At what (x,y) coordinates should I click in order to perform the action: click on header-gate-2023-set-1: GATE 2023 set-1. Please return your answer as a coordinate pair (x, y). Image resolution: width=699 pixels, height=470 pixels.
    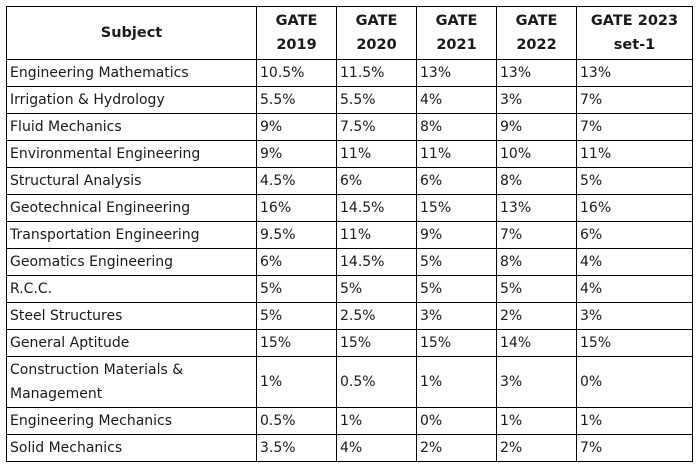
    Looking at the image, I should click on (634, 33).